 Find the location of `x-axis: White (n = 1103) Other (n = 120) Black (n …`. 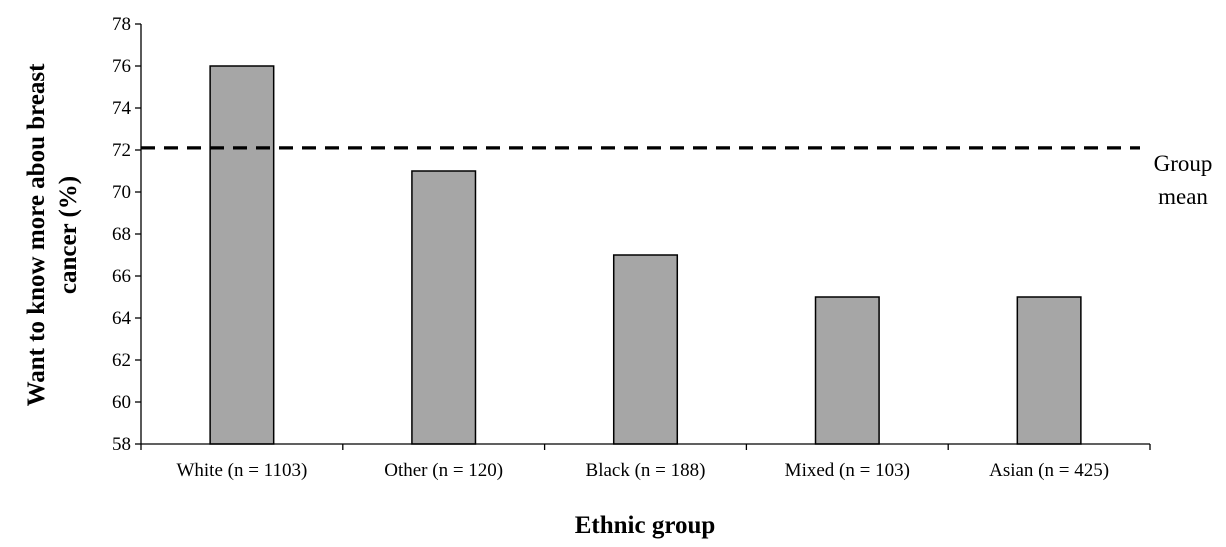

x-axis: White (n = 1103) Other (n = 120) Black (n … is located at coordinates (645, 462).